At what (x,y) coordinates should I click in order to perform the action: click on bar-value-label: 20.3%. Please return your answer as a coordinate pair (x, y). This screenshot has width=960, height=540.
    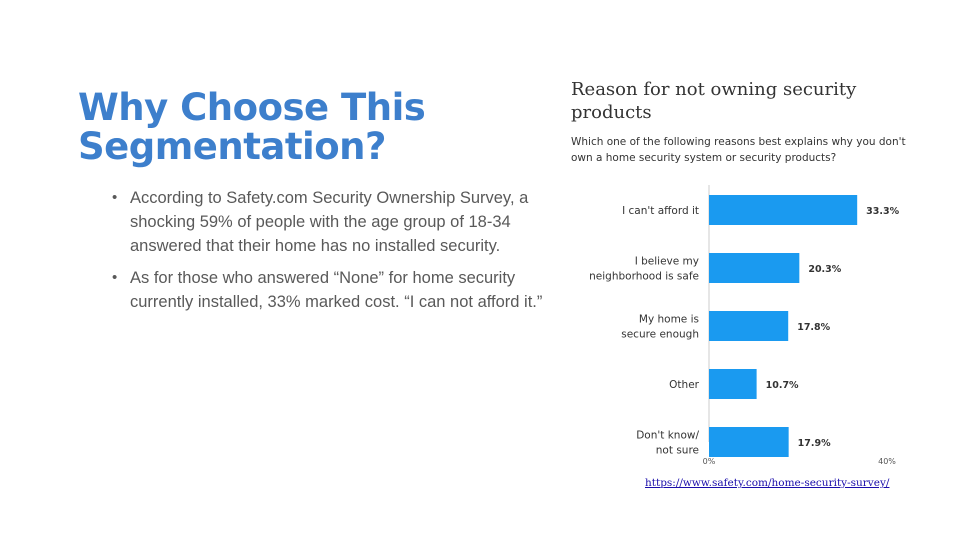
    Looking at the image, I should click on (824, 269).